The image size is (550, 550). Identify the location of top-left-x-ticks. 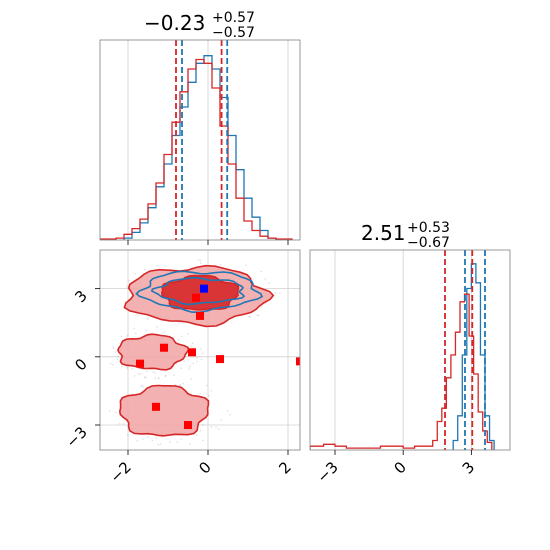
(208, 242).